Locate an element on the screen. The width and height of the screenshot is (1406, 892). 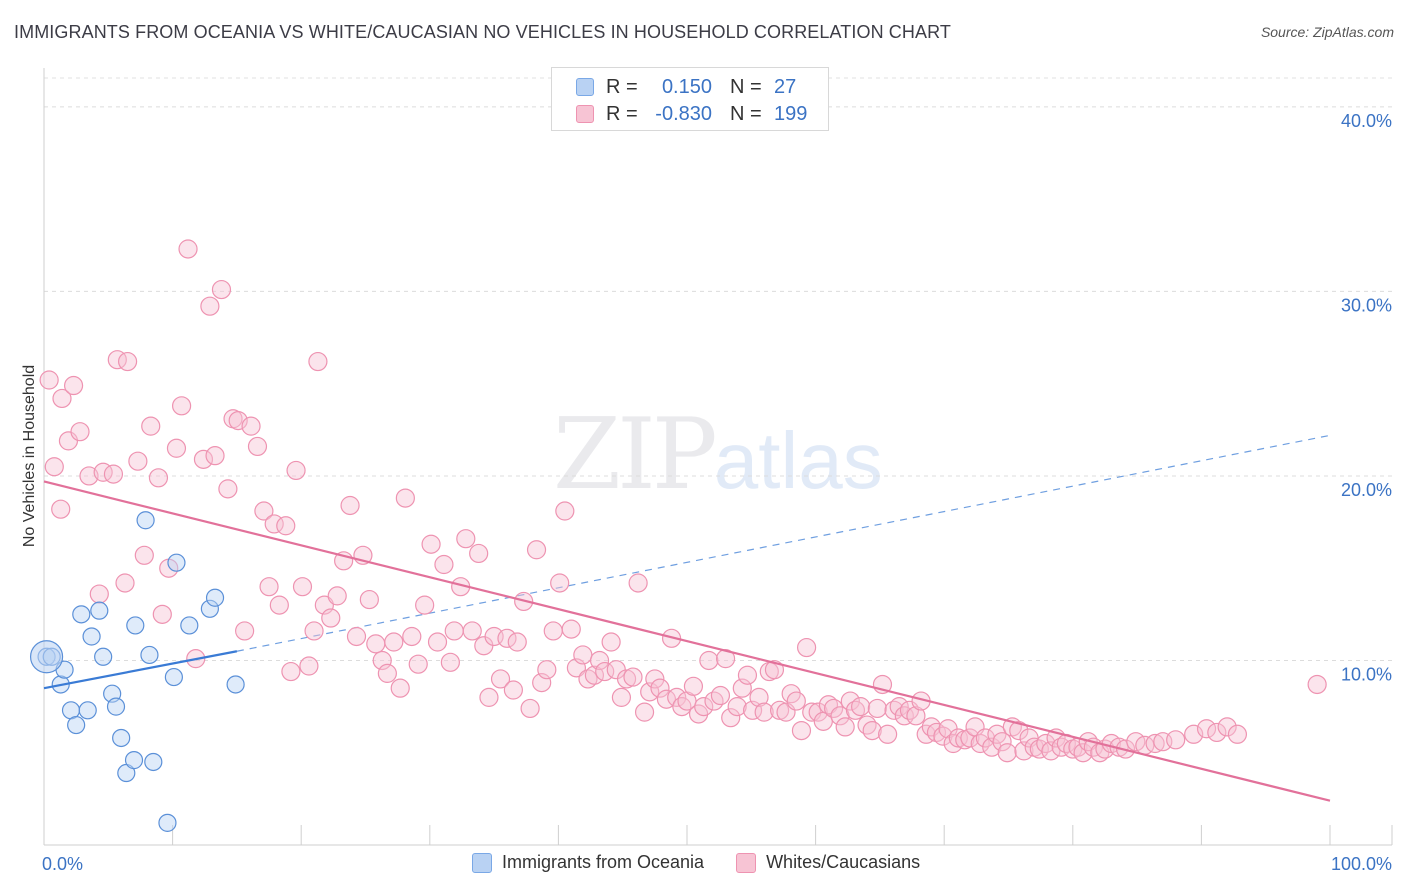
legend-row-oceania: R = 0.150 N = 27 is located at coordinates (686, 87).